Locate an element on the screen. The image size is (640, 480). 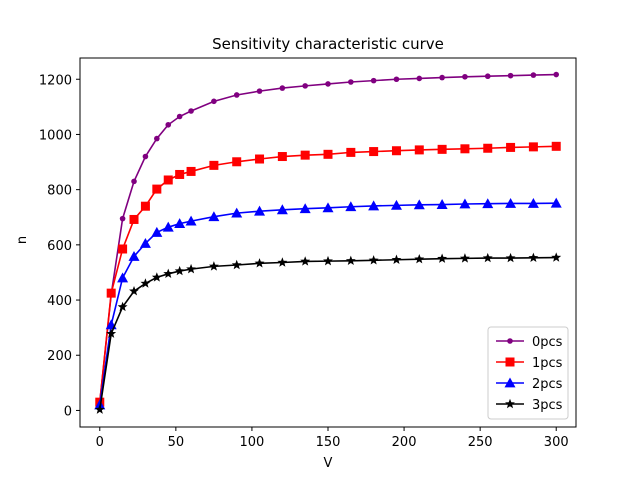
x-tick-label: 100 is located at coordinates (252, 442).